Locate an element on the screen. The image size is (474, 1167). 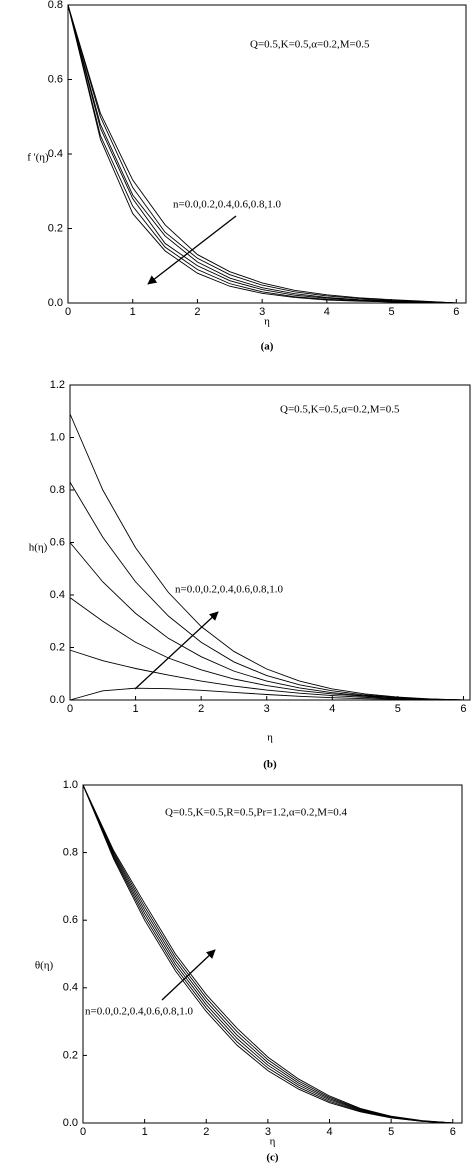
y-axis-label: h(η) is located at coordinates (38, 548).